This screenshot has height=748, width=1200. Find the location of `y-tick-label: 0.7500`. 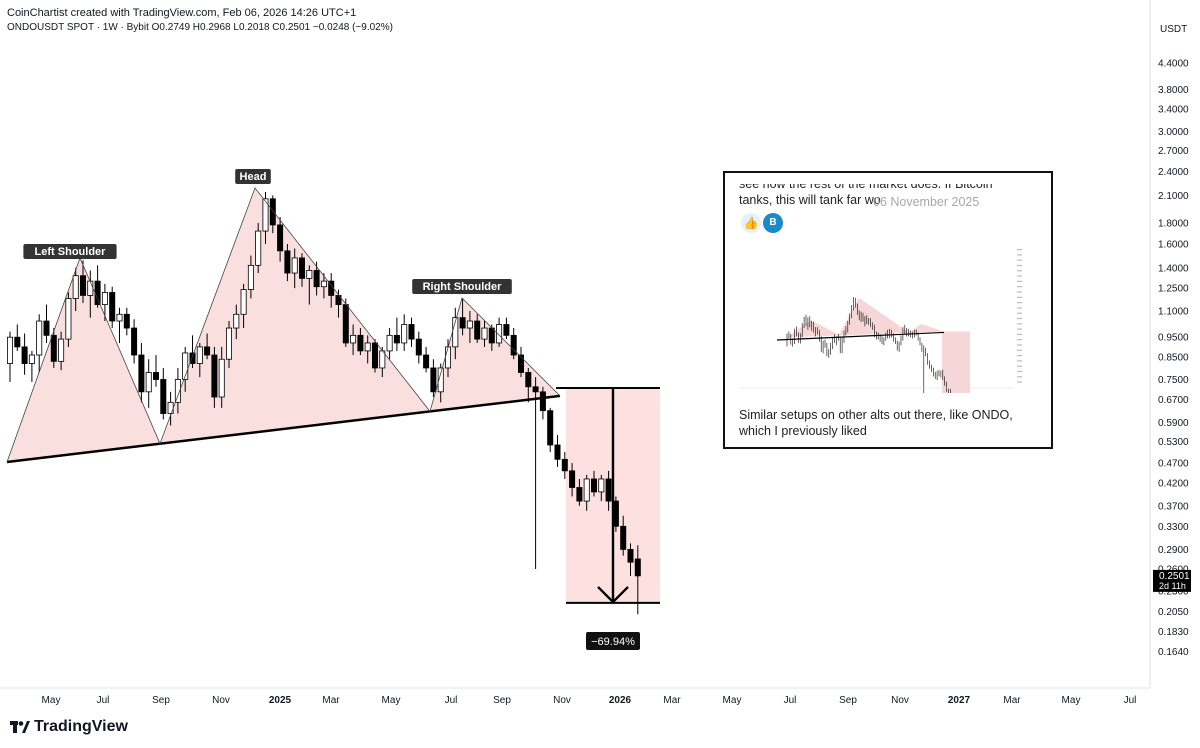

y-tick-label: 0.7500 is located at coordinates (1173, 380).